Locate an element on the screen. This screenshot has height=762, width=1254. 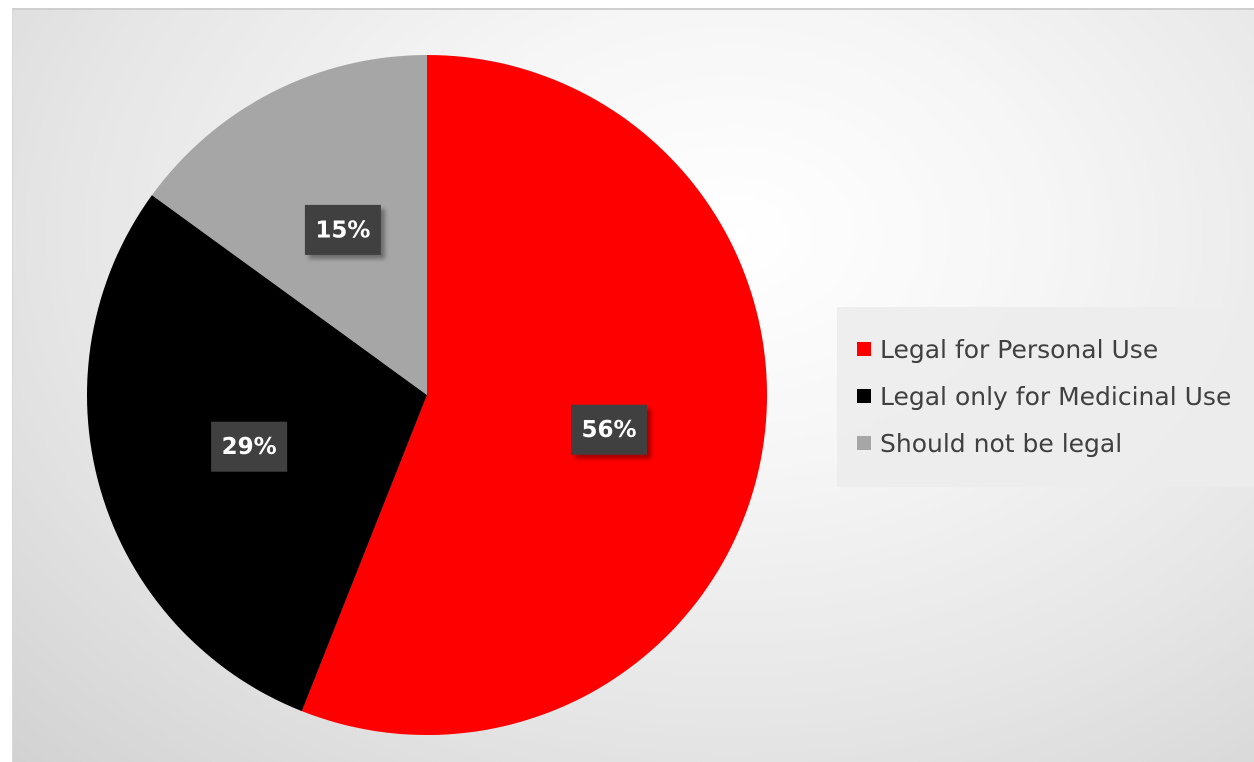
data-label-text: 15% is located at coordinates (342, 230).